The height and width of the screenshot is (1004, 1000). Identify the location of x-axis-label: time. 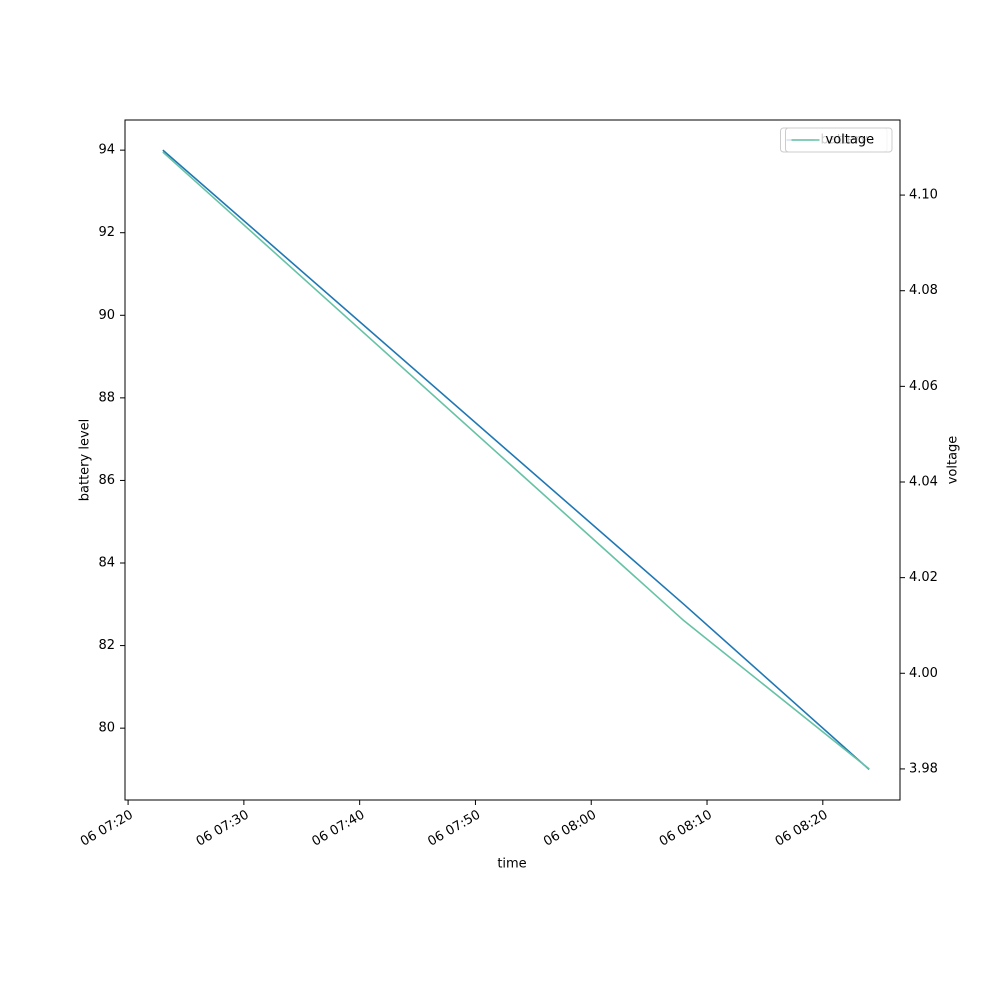
(511, 864).